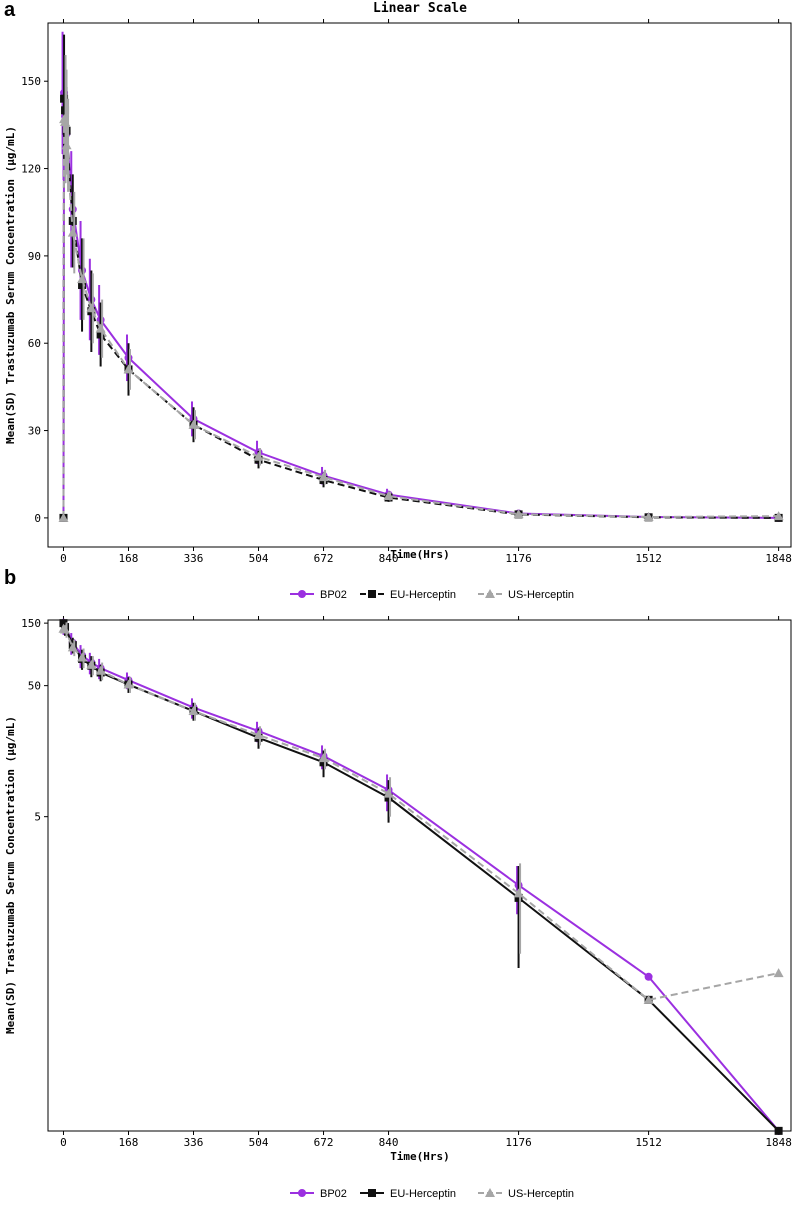 The width and height of the screenshot is (797, 1209). I want to click on b-x-tick-label-1: 168, so click(129, 1142).